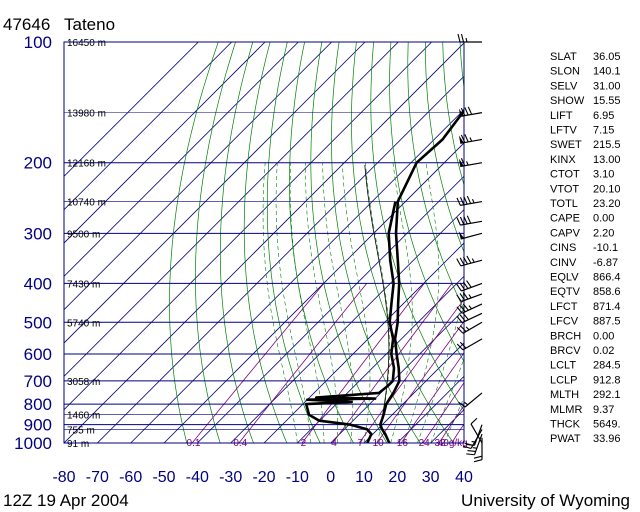 Image resolution: width=640 pixels, height=512 pixels. Describe the element at coordinates (397, 477) in the screenshot. I see `temperature-tick-label: 20` at that location.